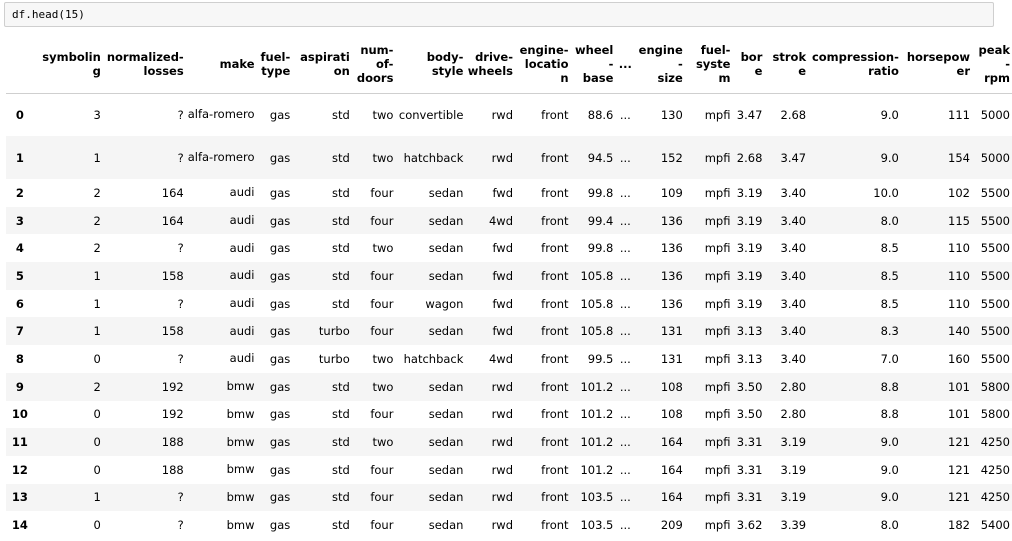  What do you see at coordinates (499, 14) in the screenshot?
I see `code-cell-input: df.head(15)` at bounding box center [499, 14].